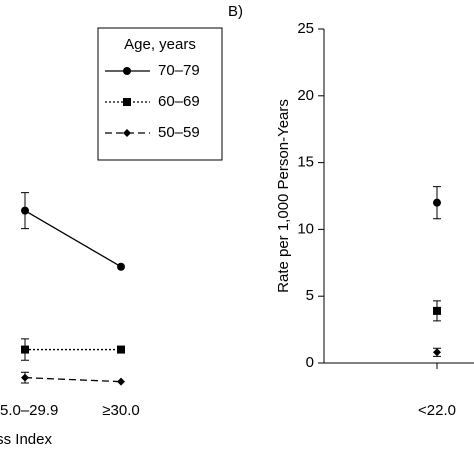 The width and height of the screenshot is (474, 474). Describe the element at coordinates (310, 362) in the screenshot. I see `y-tick-label: 0` at that location.